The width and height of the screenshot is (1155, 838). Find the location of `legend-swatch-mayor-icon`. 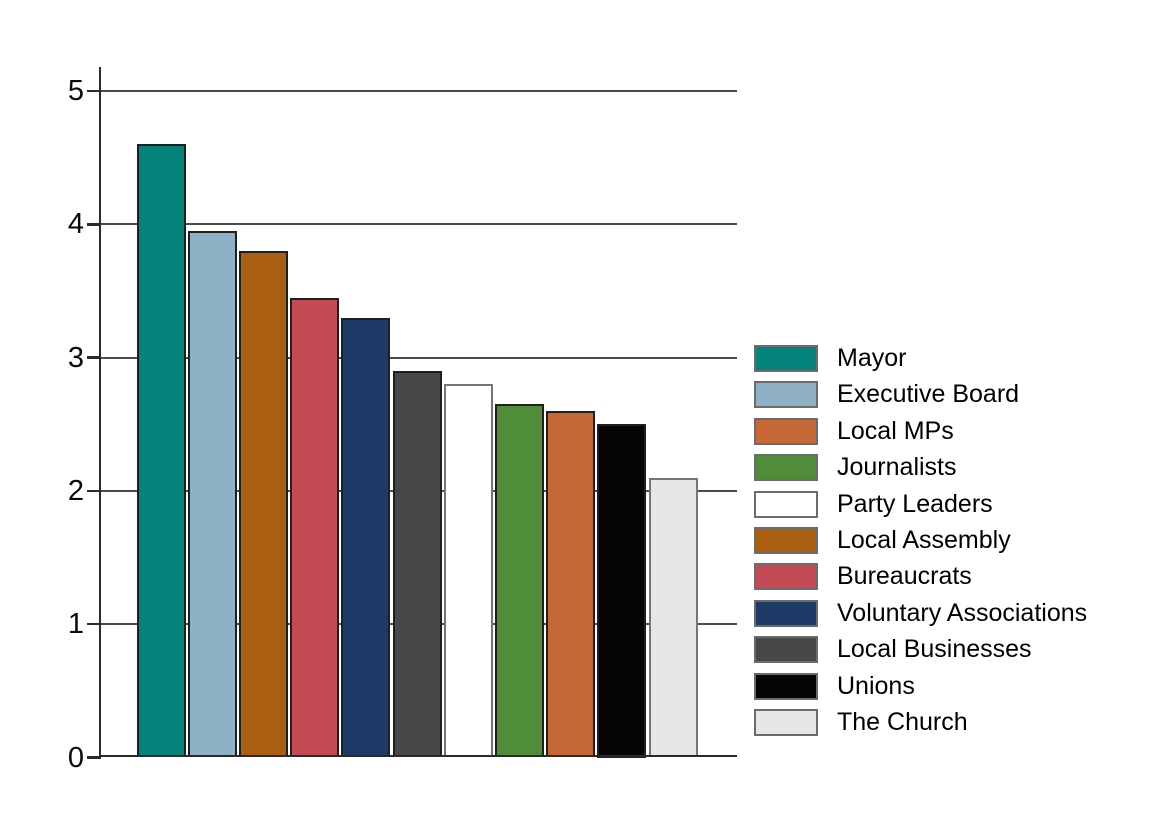

legend-swatch-mayor-icon is located at coordinates (786, 358).